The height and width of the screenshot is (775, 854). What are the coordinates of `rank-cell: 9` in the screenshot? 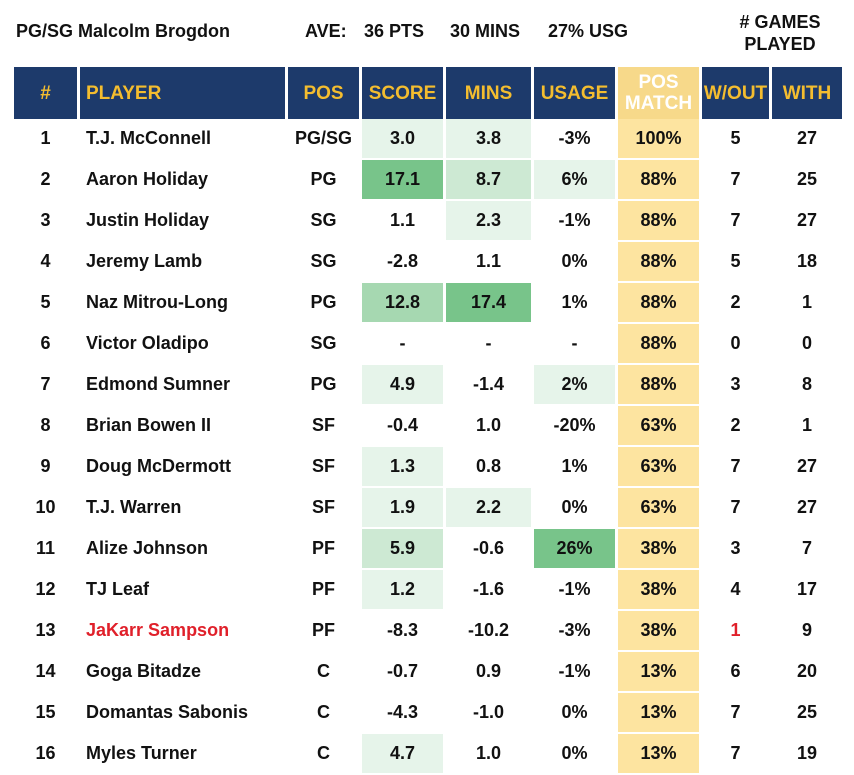 It's located at (47, 467).